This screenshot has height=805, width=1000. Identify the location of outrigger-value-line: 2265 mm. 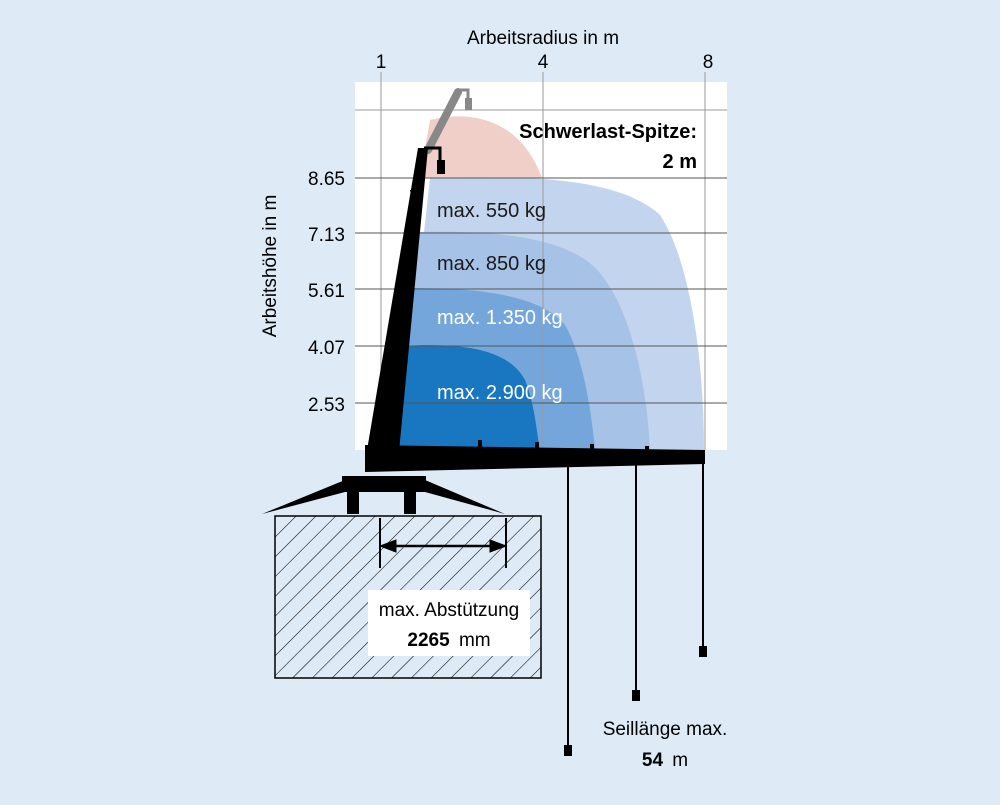
(448, 640).